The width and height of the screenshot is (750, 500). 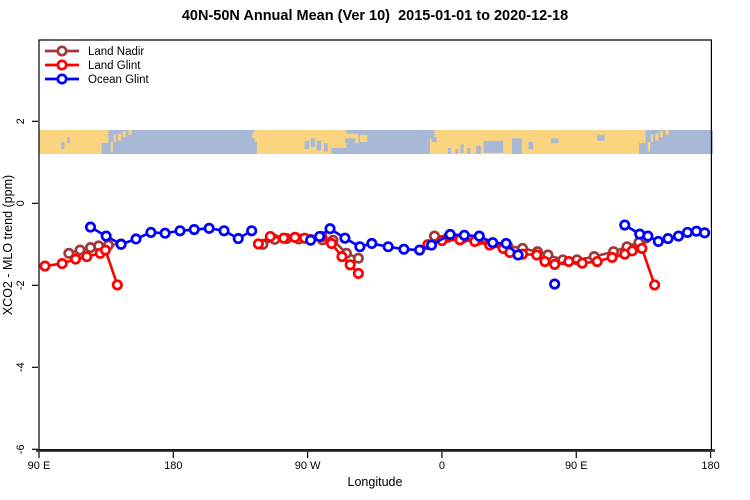 What do you see at coordinates (308, 466) in the screenshot?
I see `x-tick-label: 90 W` at bounding box center [308, 466].